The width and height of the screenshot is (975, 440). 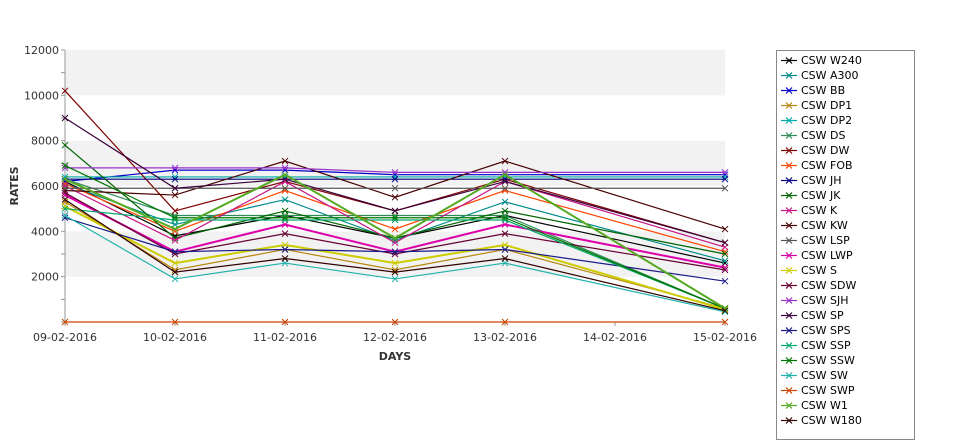 I want to click on y-tick-label: 2000, so click(x=45, y=277).